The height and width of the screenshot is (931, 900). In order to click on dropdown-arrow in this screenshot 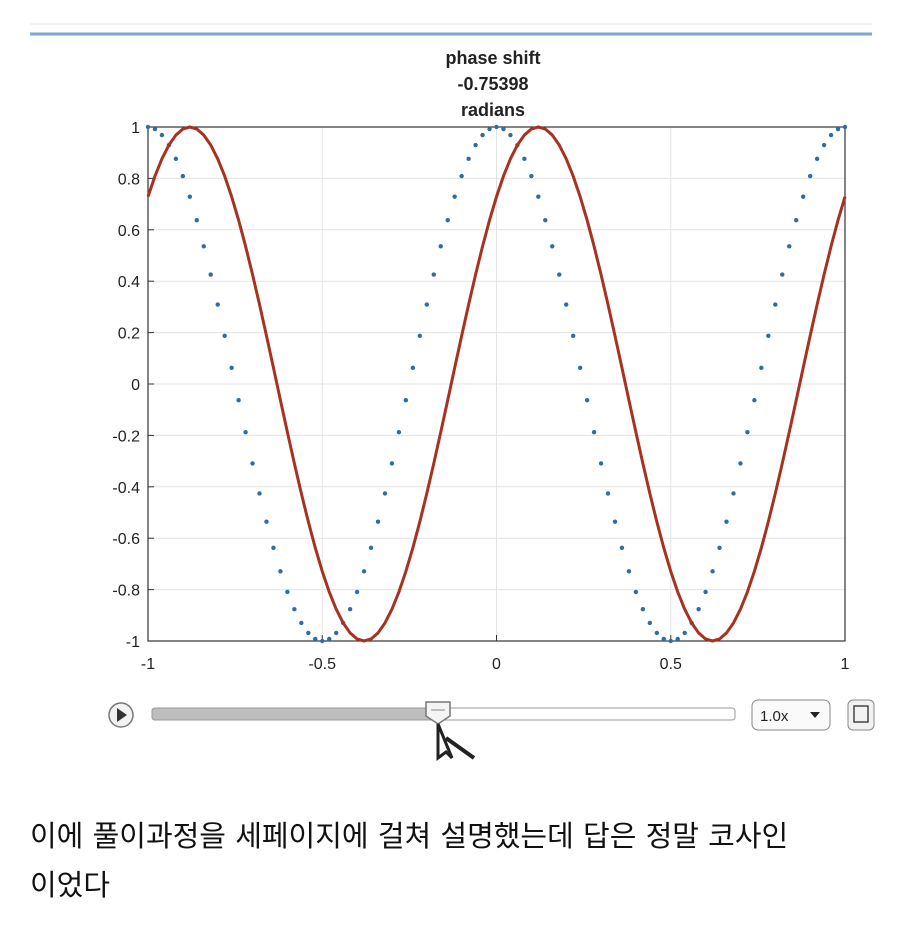, I will do `click(815, 715)`.